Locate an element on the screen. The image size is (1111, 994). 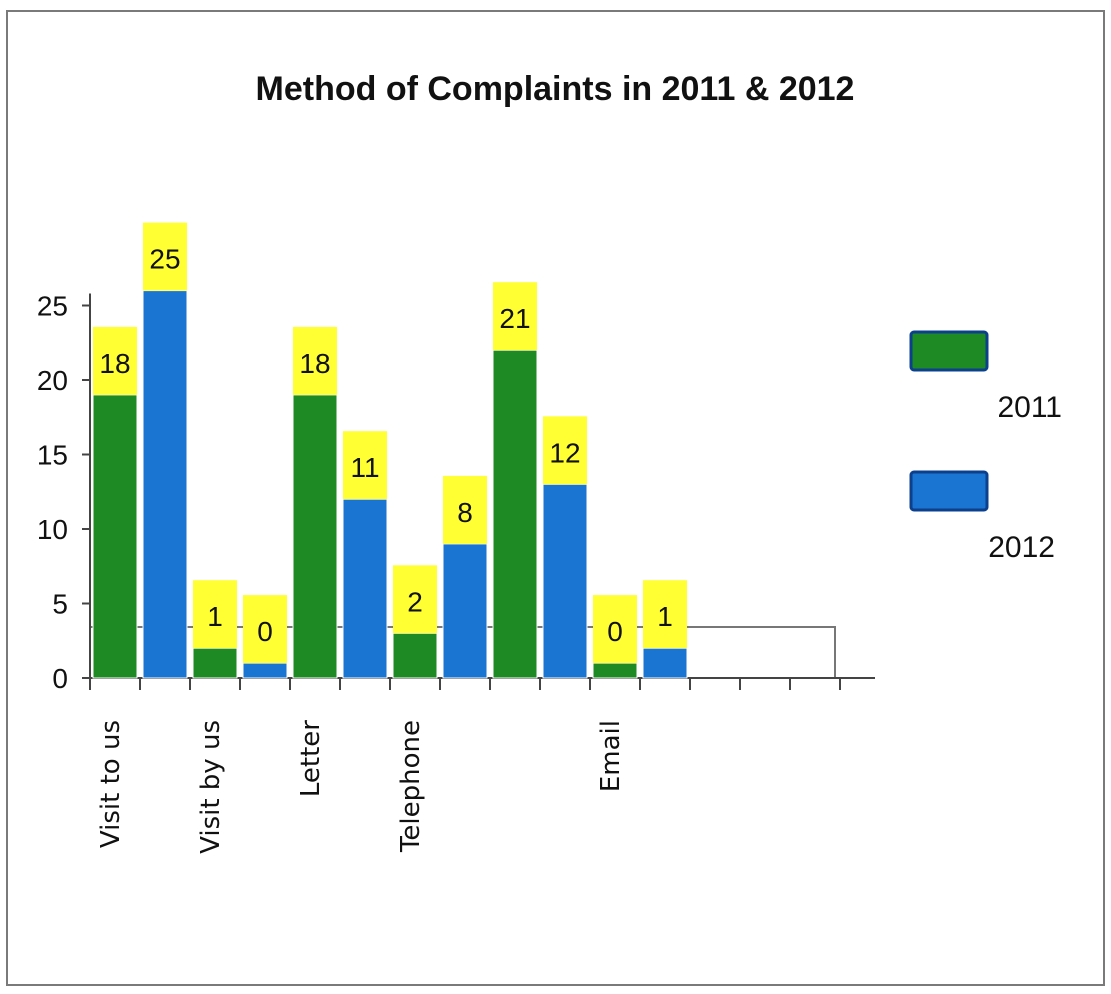
data-label: 8 is located at coordinates (465, 512).